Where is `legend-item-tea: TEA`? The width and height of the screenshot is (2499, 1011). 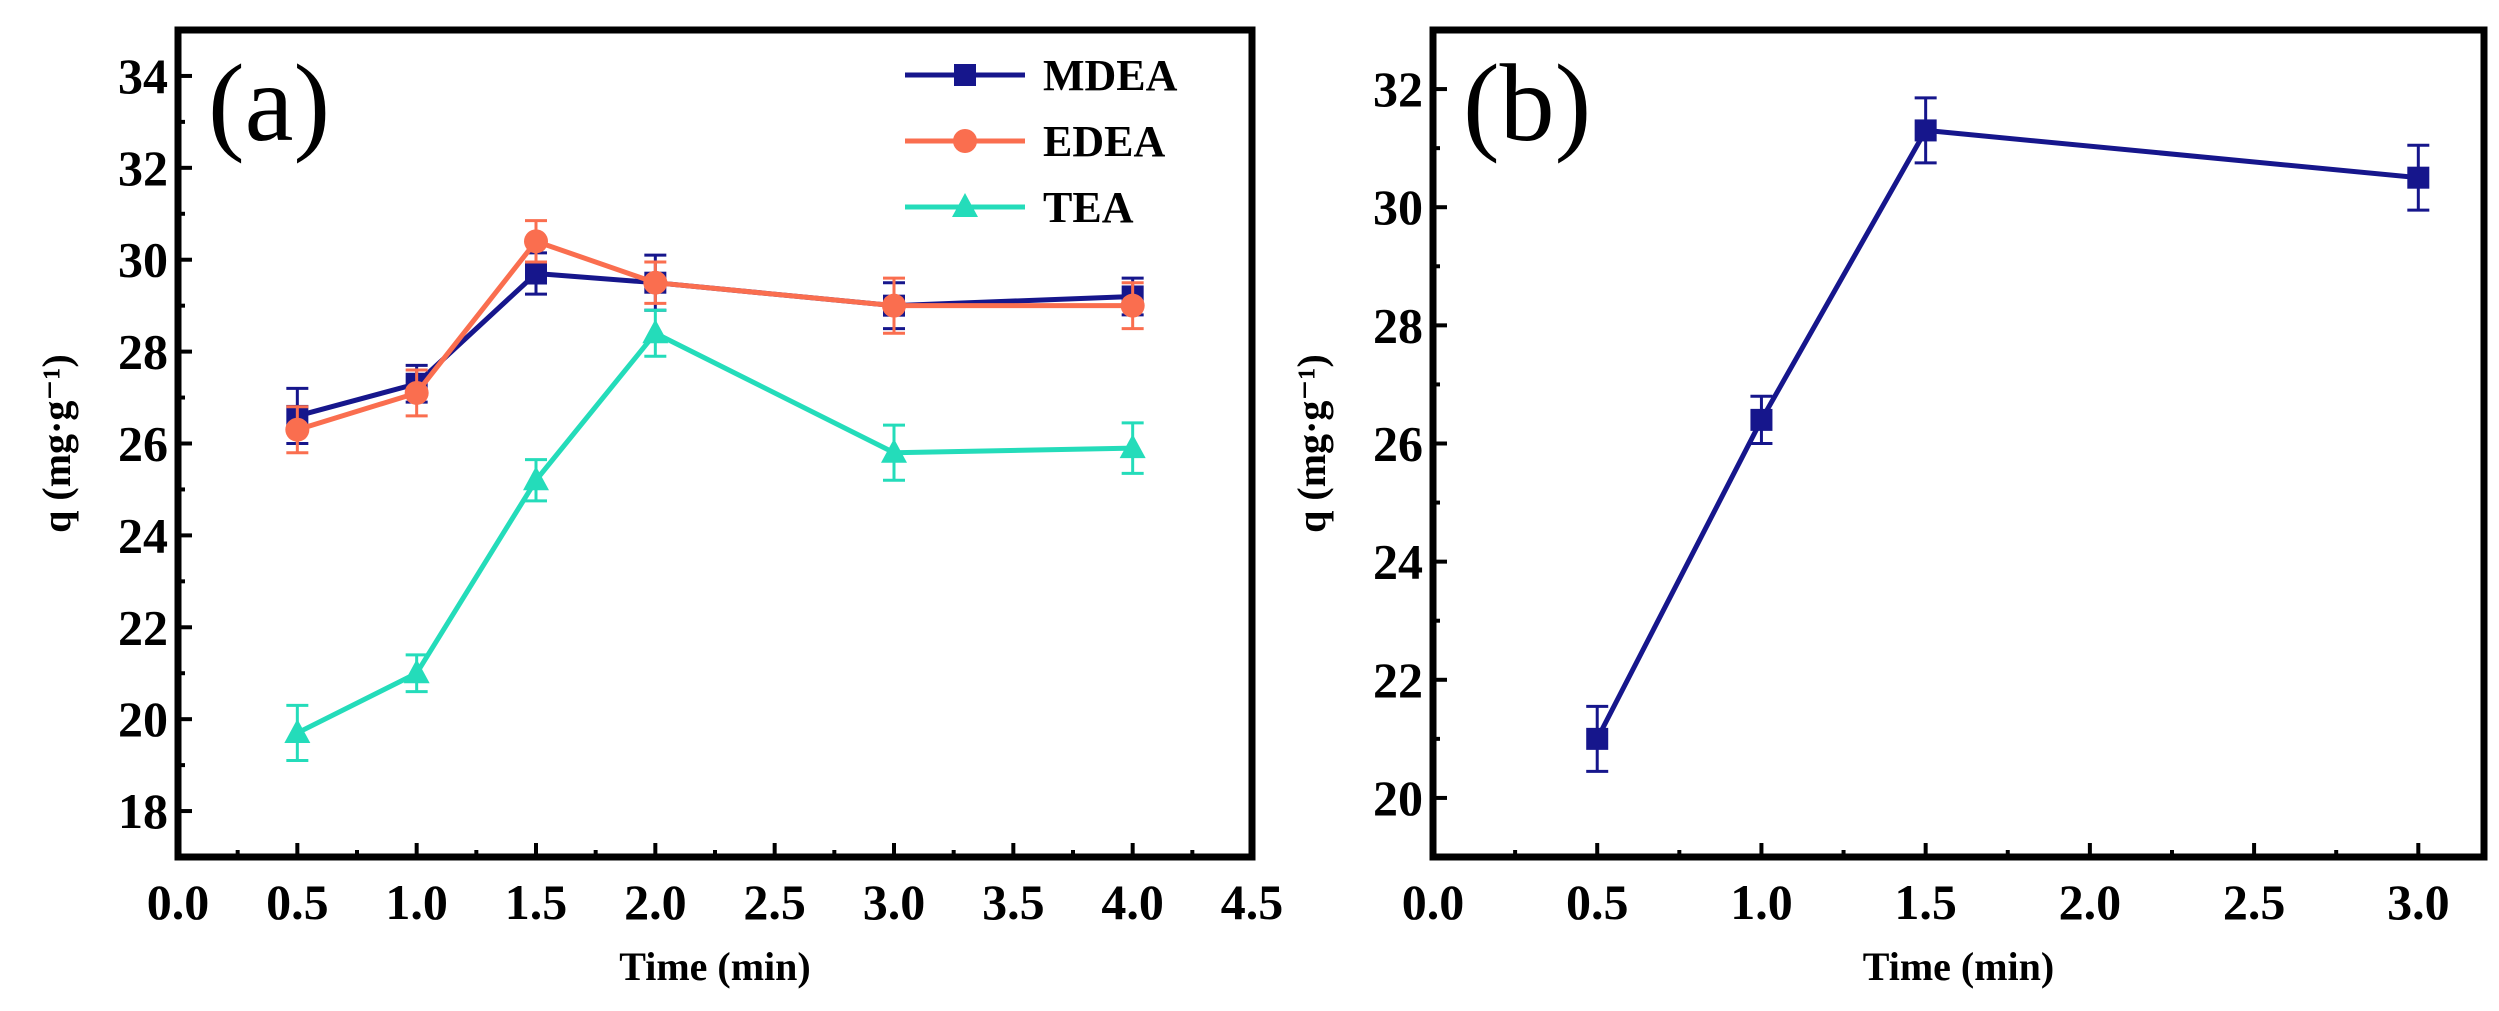 legend-item-tea: TEA is located at coordinates (1019, 207).